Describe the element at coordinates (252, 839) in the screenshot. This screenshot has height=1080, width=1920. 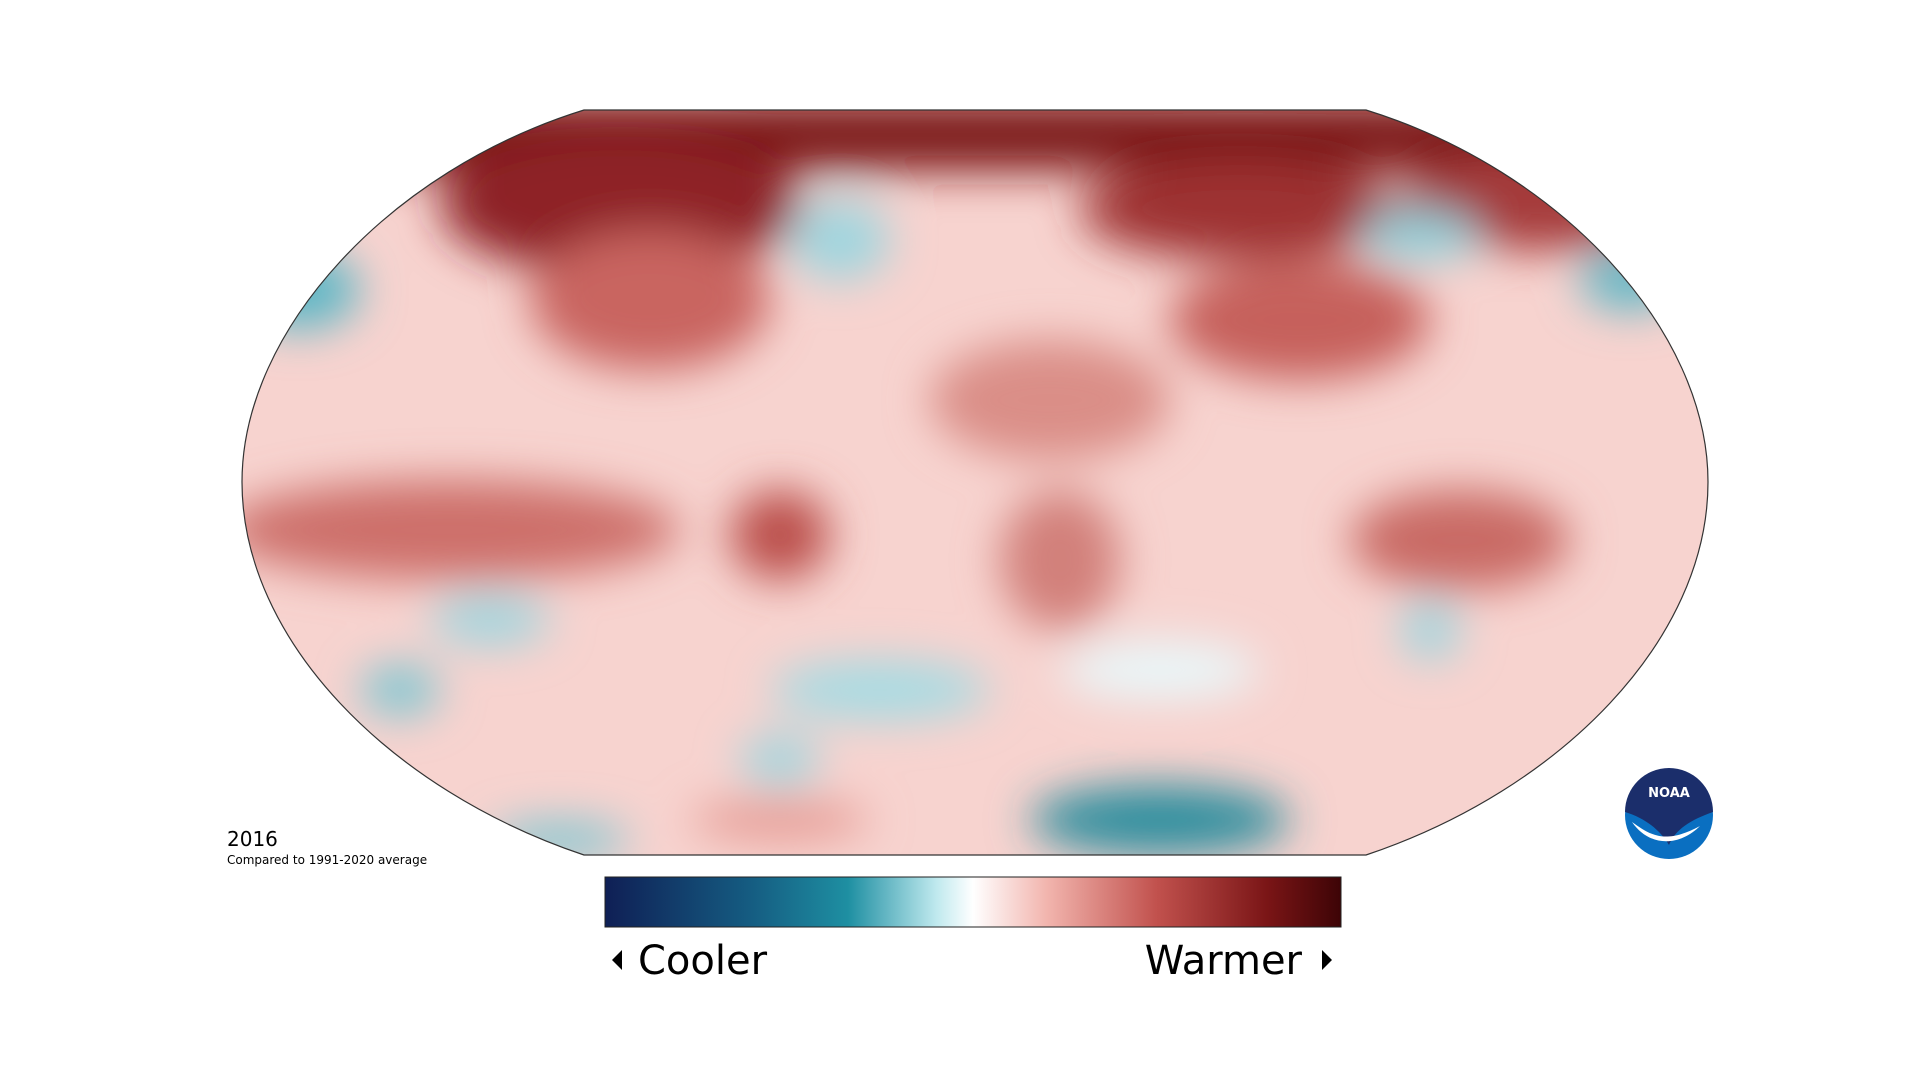
I see `year-label: 2016` at that location.